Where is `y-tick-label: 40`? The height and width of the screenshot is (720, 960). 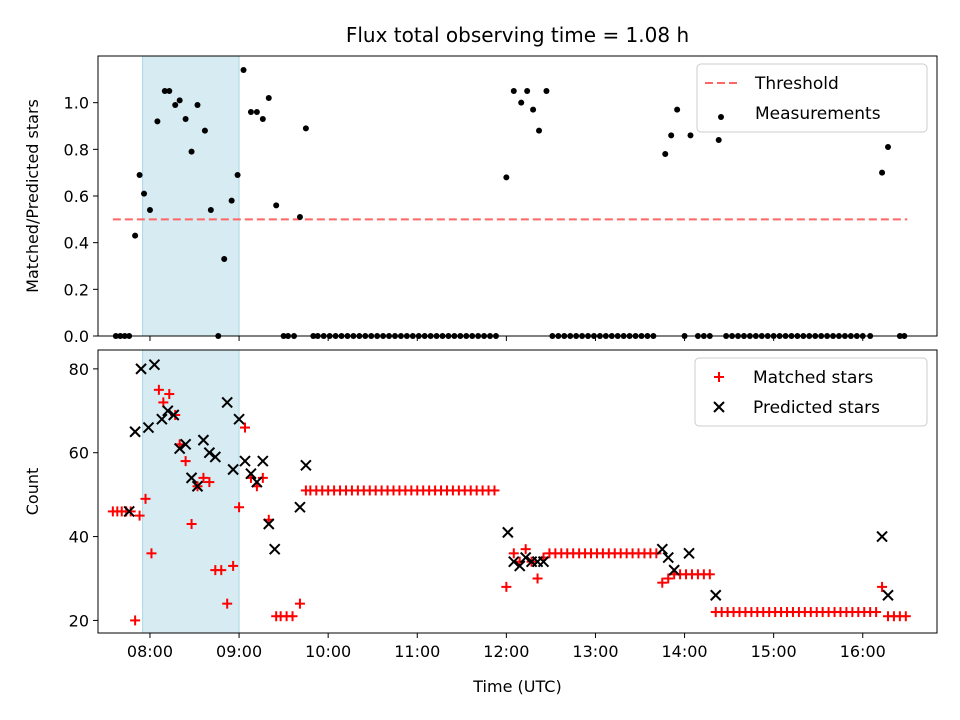 y-tick-label: 40 is located at coordinates (79, 537).